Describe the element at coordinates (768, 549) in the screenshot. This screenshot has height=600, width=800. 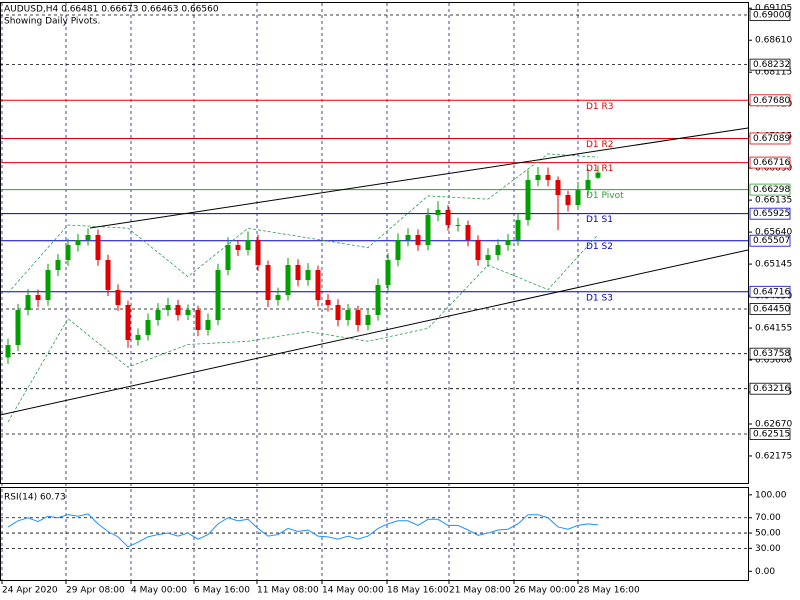
I see `y-tick-label: 30.00` at that location.